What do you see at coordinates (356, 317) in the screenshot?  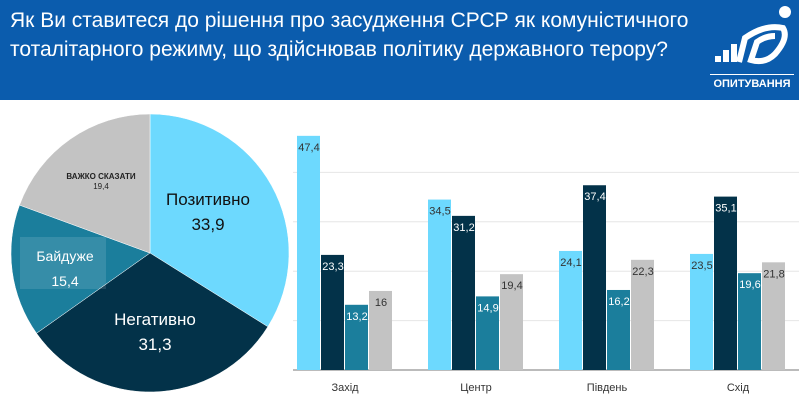 I see `bar-value-label: 13,2` at bounding box center [356, 317].